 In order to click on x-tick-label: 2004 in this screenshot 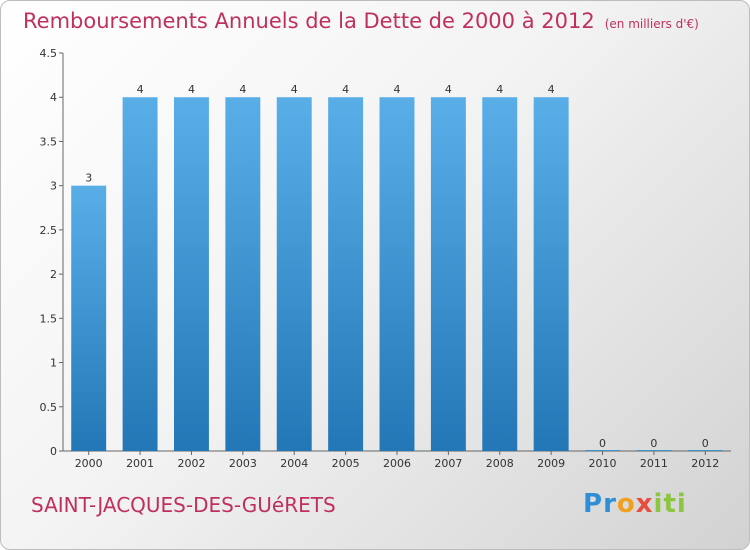, I will do `click(294, 463)`.